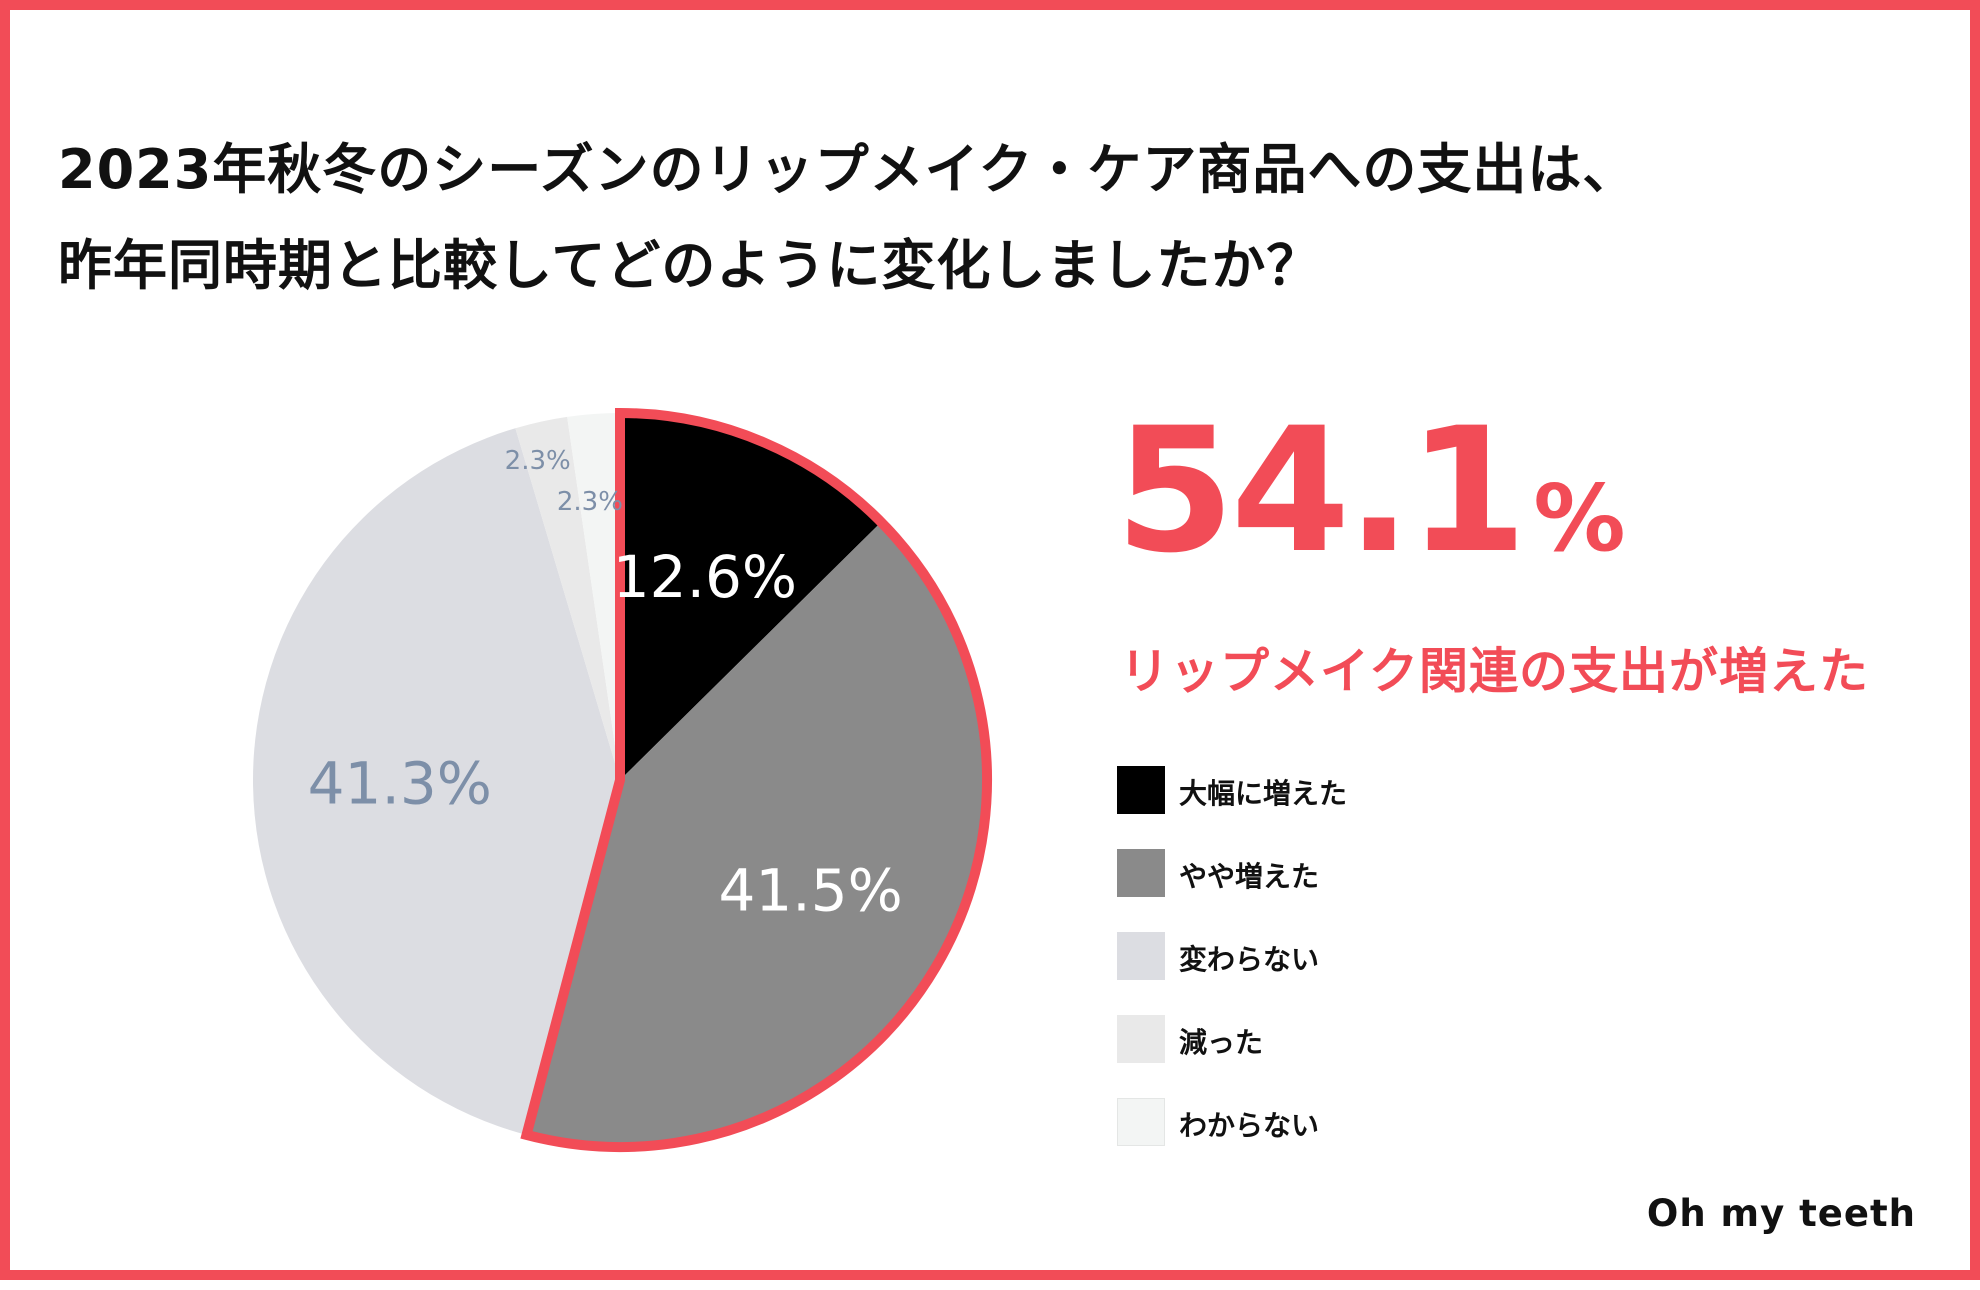 The height and width of the screenshot is (1290, 1980). Describe the element at coordinates (1249, 959) in the screenshot. I see `legend-label: 変わらない` at that location.